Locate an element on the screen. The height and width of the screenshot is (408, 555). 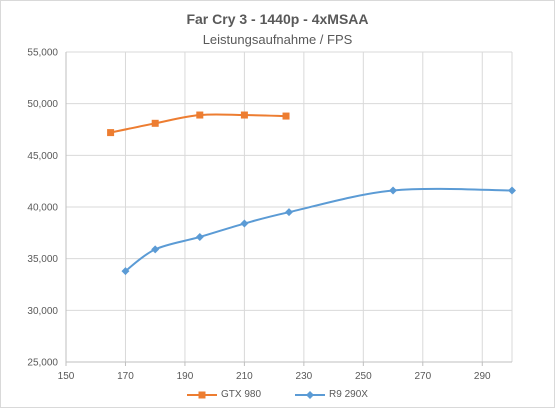
legend-item-r9-290x: R9 290X is located at coordinates (331, 394).